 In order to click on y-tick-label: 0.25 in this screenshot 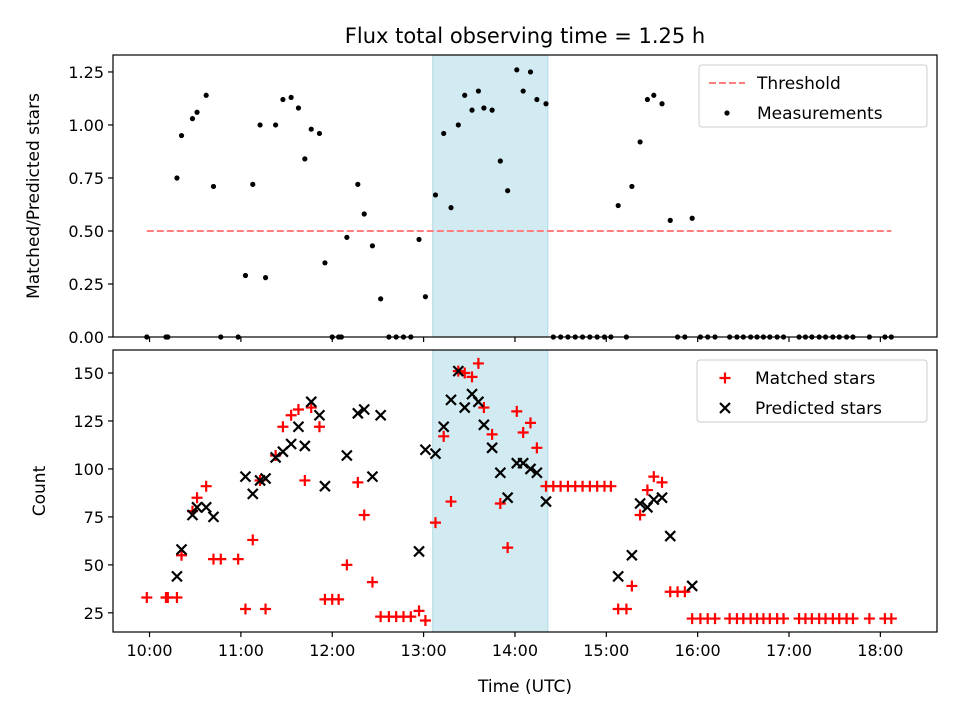, I will do `click(86, 284)`.